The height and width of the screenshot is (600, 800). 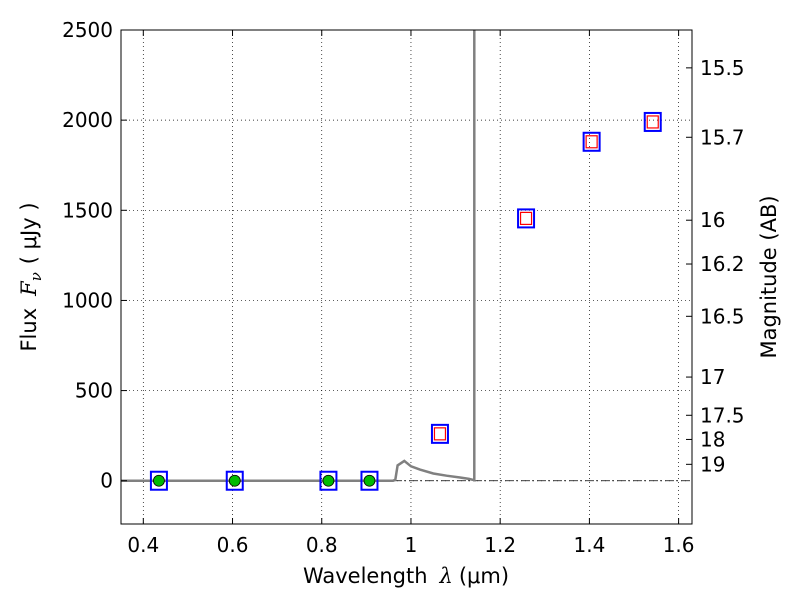 I want to click on y2-tick-label: 15.5, so click(x=722, y=68).